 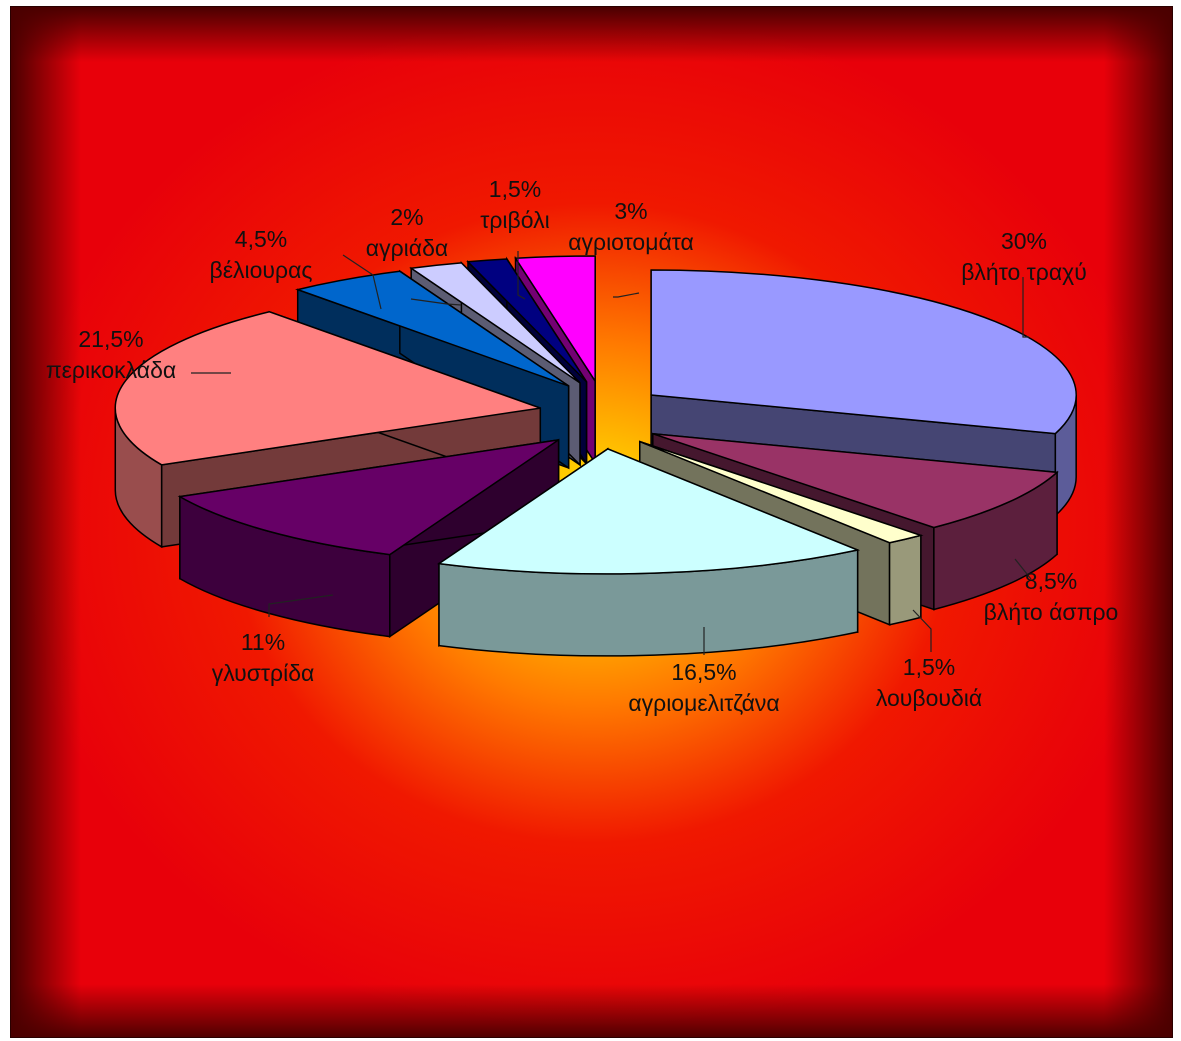 I want to click on slice-category-label: τριβόλι, so click(x=514, y=220).